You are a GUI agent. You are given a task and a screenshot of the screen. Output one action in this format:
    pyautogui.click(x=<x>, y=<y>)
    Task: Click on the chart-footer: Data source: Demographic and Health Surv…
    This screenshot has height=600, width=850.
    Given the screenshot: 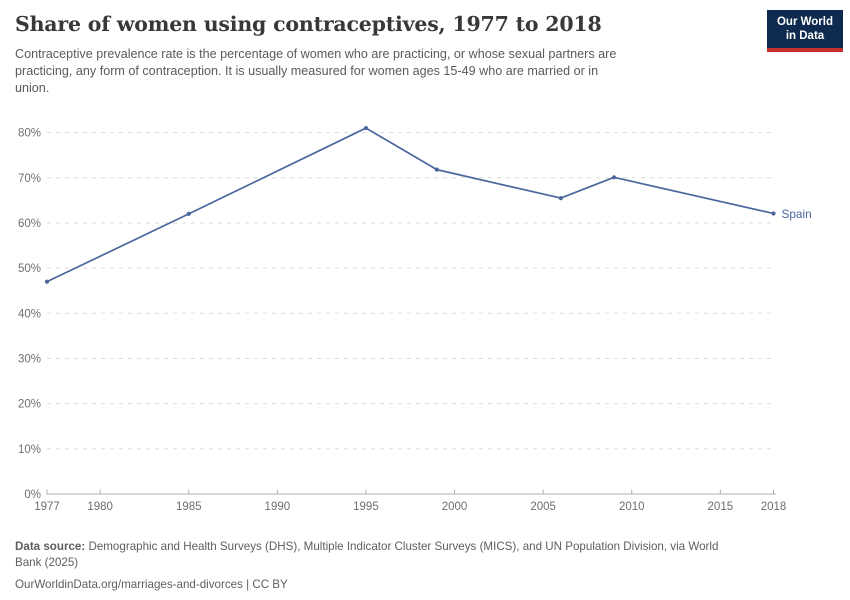 What is the action you would take?
    pyautogui.click(x=425, y=566)
    